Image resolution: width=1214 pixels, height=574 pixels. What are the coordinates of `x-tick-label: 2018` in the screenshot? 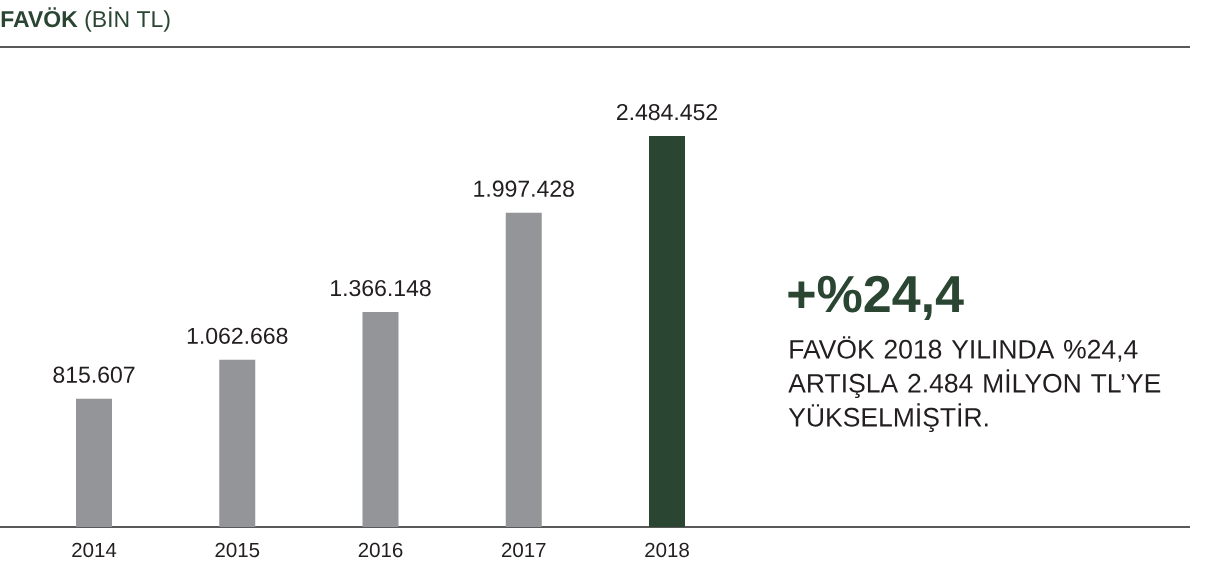 It's located at (667, 550).